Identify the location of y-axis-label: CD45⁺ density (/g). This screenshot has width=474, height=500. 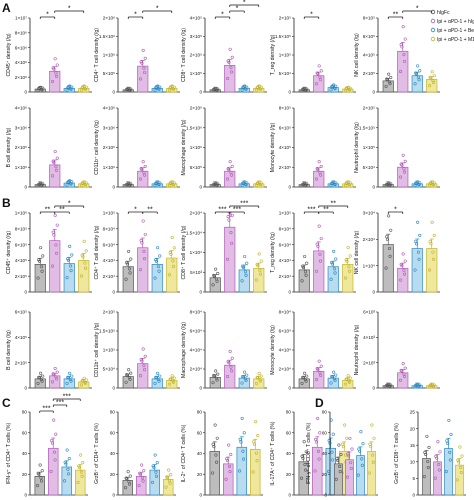
(9, 252).